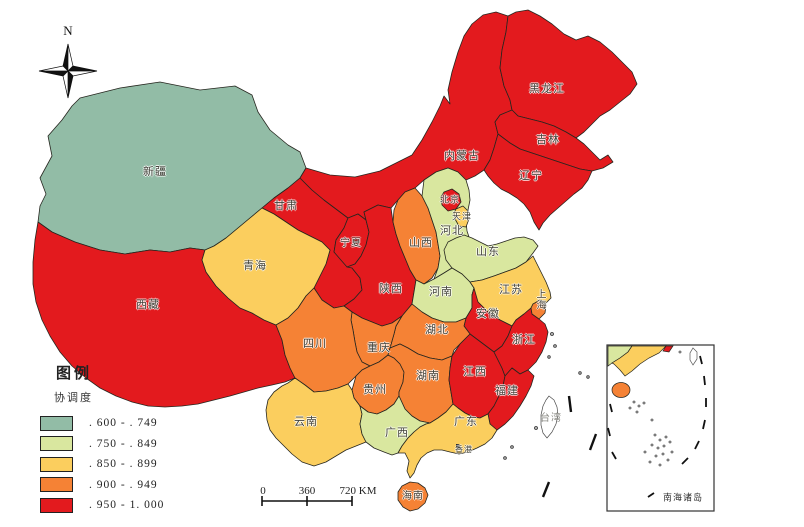 This screenshot has width=804, height=527. What do you see at coordinates (307, 501) in the screenshot?
I see `scale-bar` at bounding box center [307, 501].